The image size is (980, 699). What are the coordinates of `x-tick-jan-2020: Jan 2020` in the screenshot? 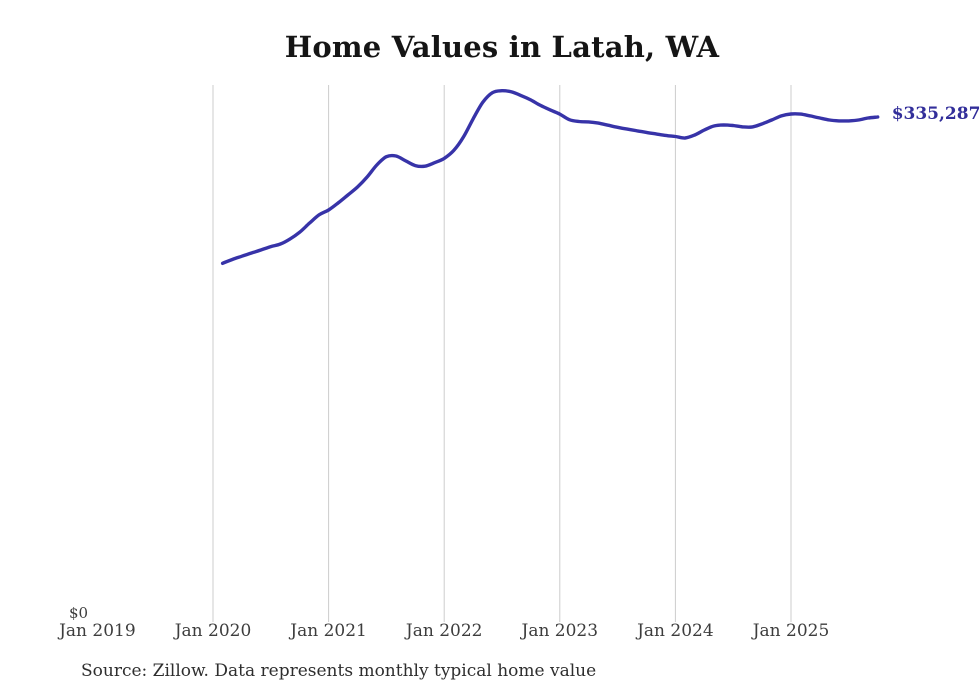 It's located at (213, 631).